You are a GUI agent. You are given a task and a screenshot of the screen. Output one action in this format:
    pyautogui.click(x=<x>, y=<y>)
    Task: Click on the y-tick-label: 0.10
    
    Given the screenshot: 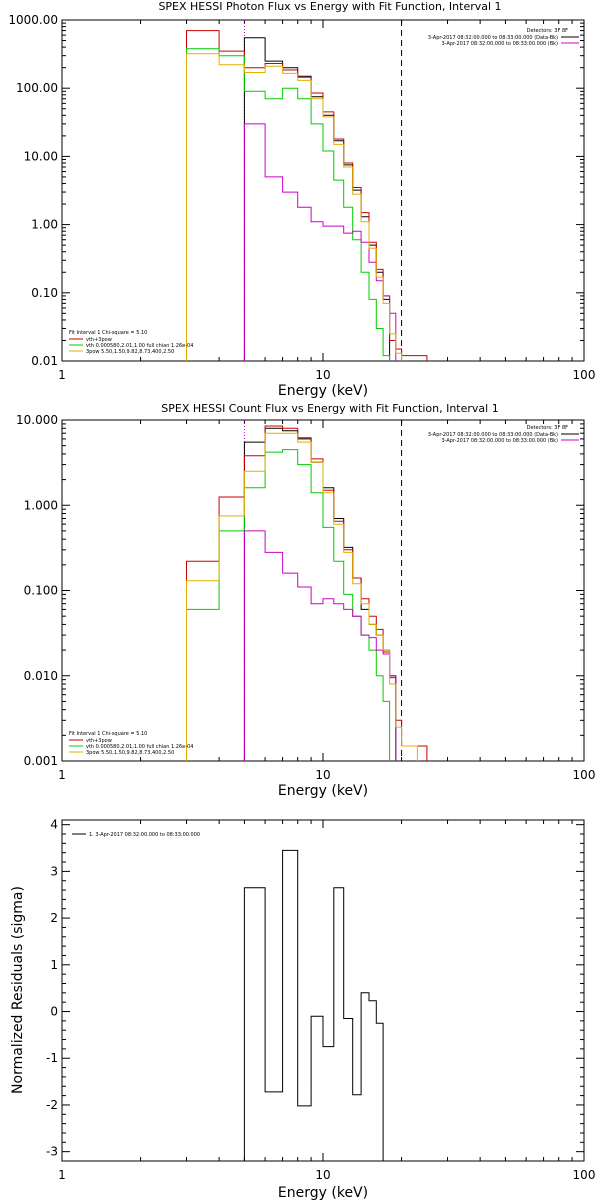 What is the action you would take?
    pyautogui.click(x=44, y=293)
    